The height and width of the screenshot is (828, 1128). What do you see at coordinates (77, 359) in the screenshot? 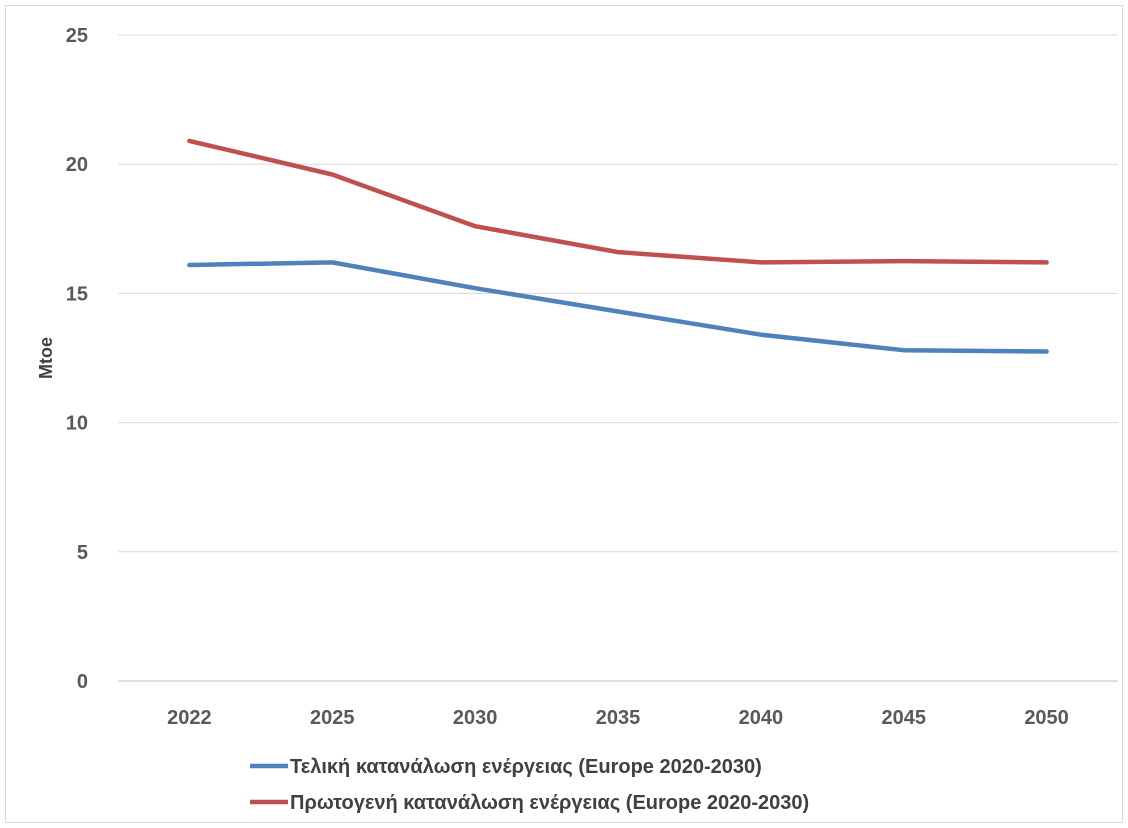
I see `y-axis-ticks: 0 5 10 15 20 25` at bounding box center [77, 359].